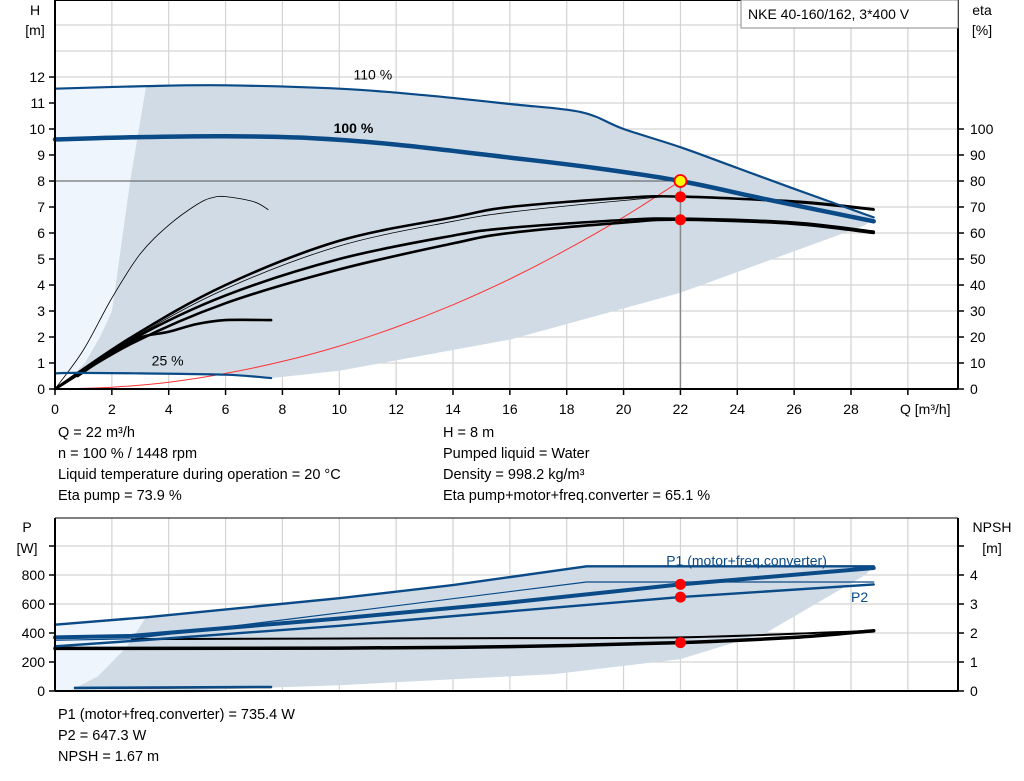  I want to click on chart-title: NKE 40-160/162, 3*400 V, so click(829, 14).